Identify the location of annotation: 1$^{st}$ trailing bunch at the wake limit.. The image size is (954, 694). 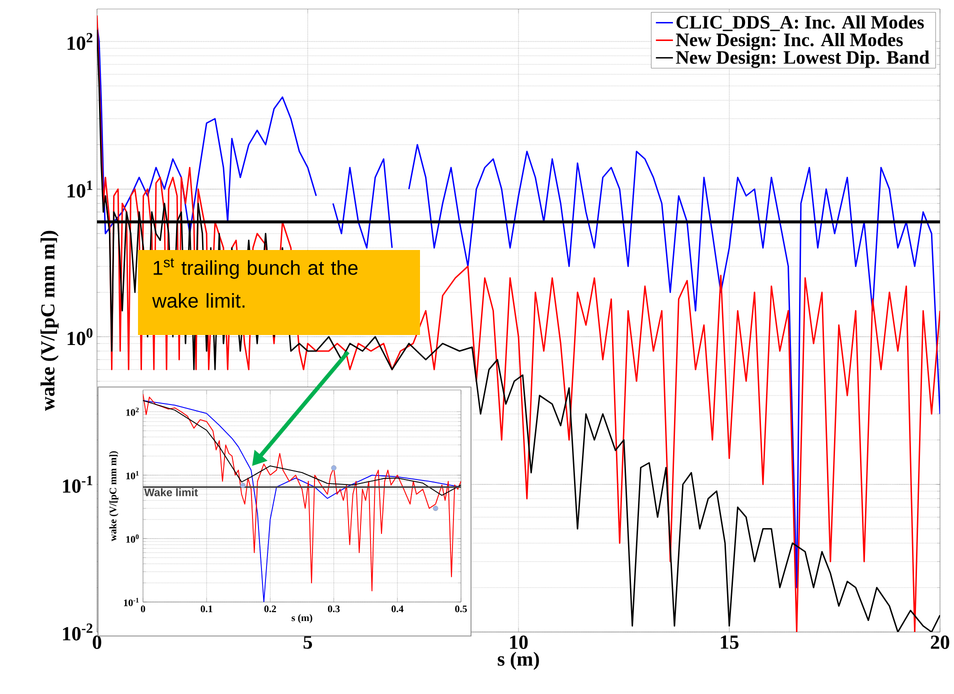
(255, 283).